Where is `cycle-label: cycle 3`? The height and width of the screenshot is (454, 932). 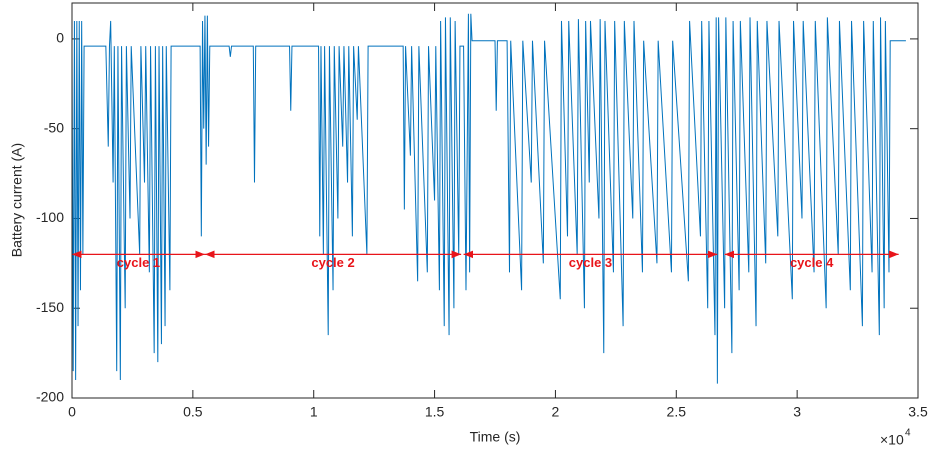 cycle-label: cycle 3 is located at coordinates (590, 262).